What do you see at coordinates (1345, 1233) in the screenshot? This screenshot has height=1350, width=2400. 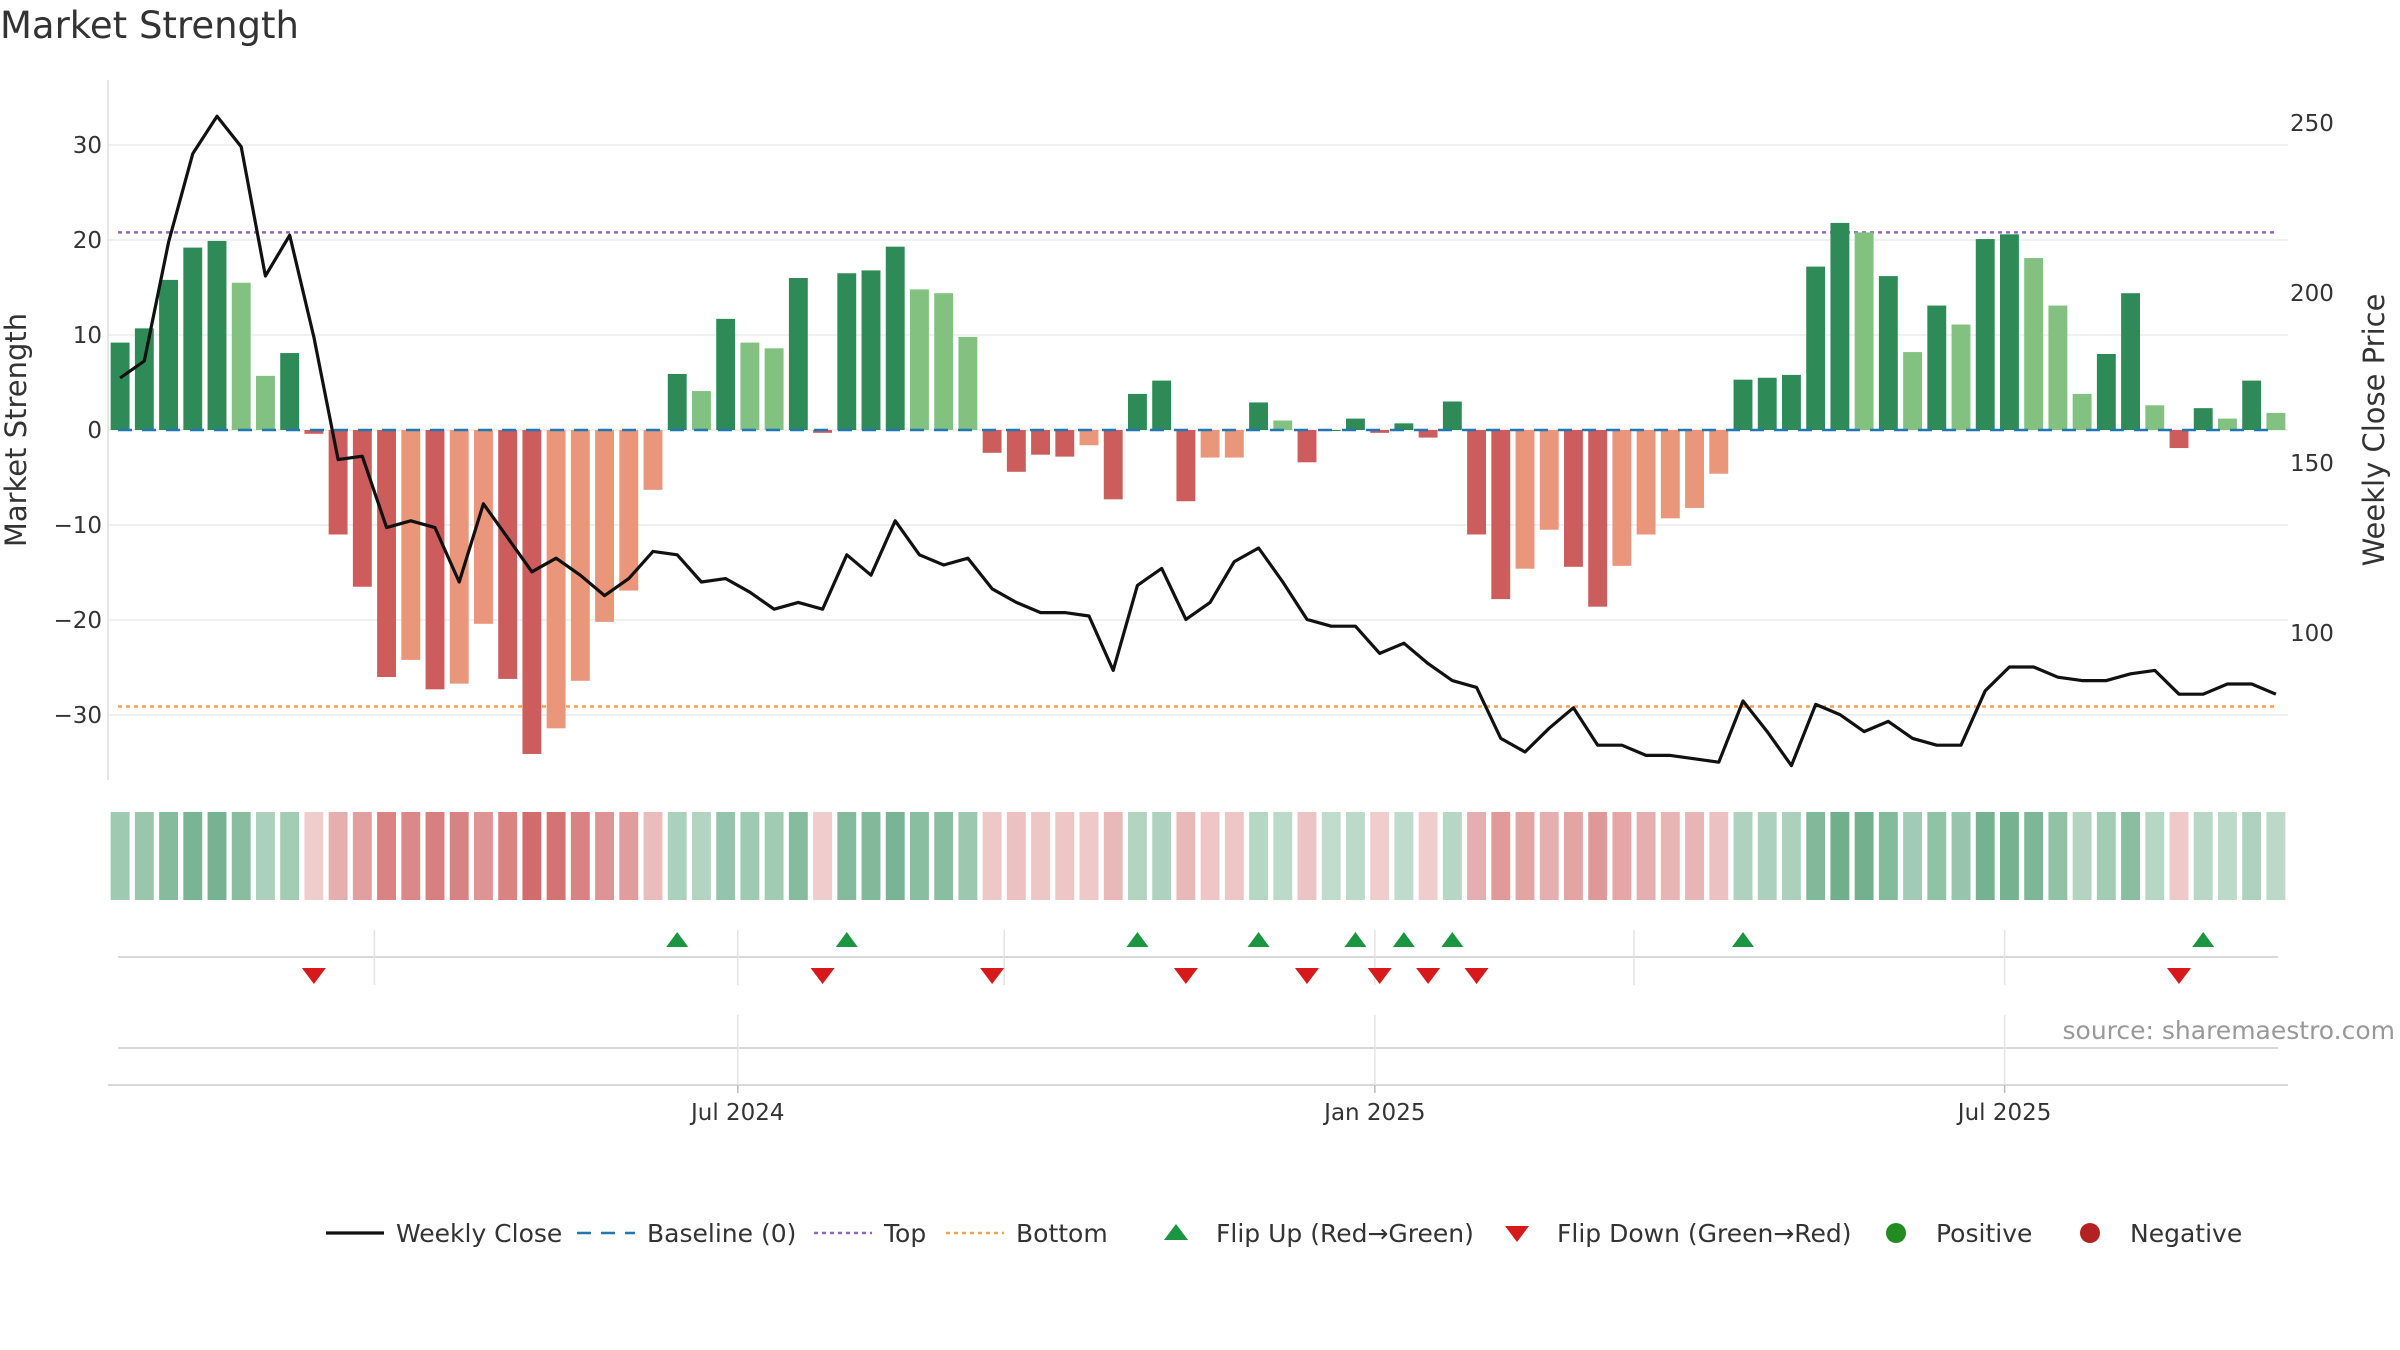 I see `legend-label: Flip Up (Red→Green)` at bounding box center [1345, 1233].